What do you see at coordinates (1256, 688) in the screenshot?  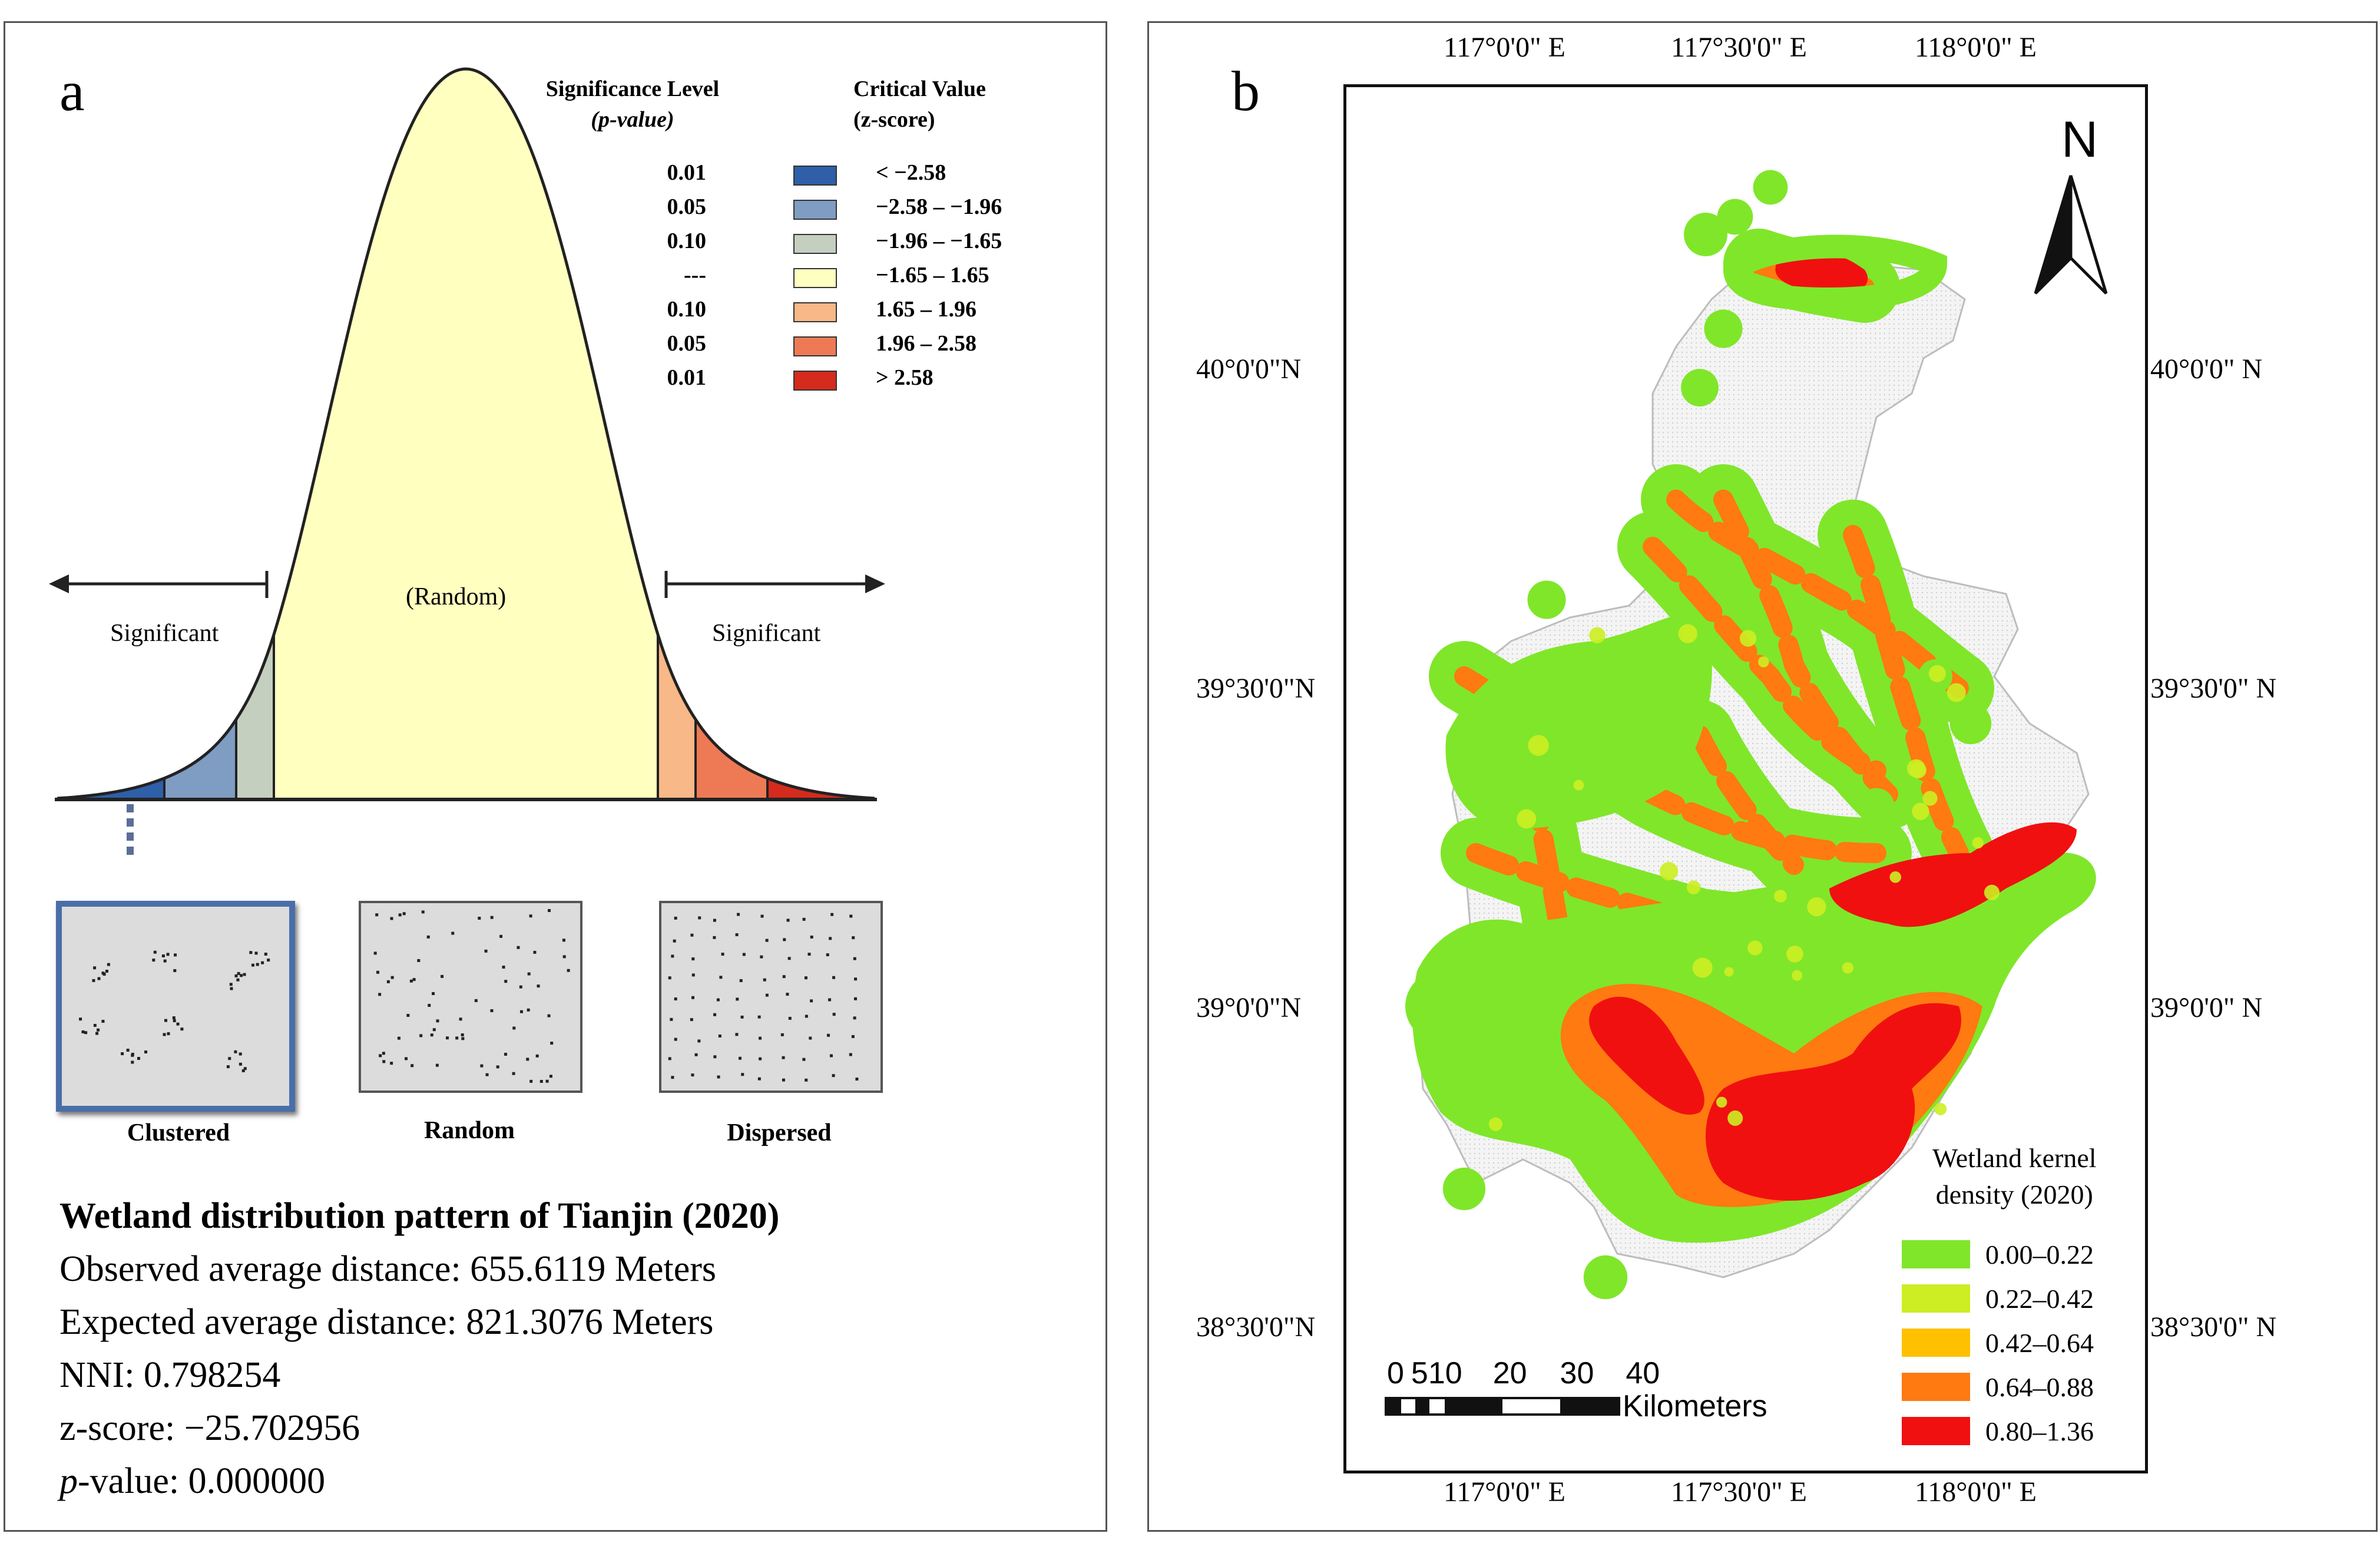 I see `left-latitude-label: 39°30'0"N` at bounding box center [1256, 688].